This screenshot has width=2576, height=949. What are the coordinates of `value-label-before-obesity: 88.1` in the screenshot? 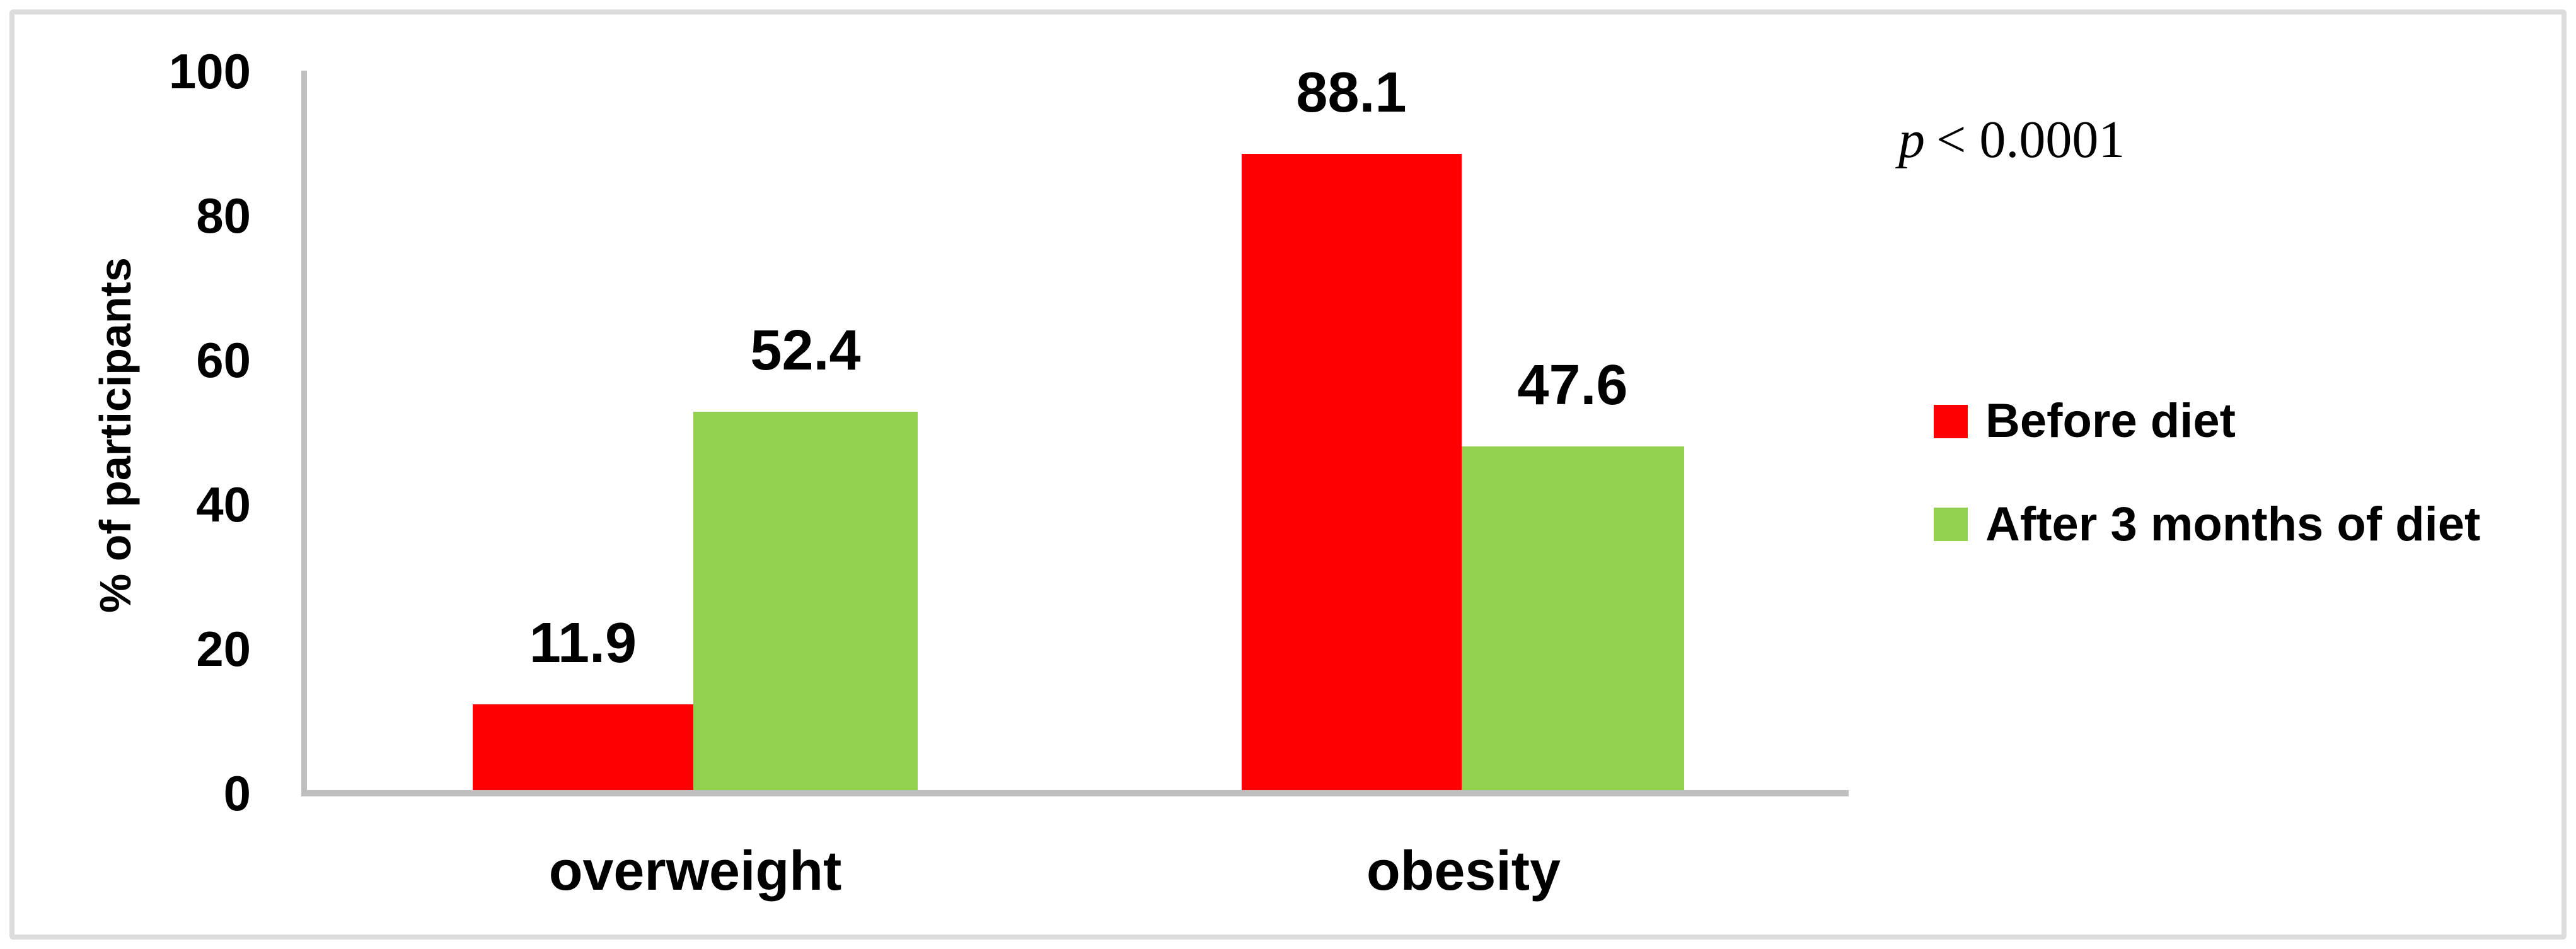 It's located at (1351, 92).